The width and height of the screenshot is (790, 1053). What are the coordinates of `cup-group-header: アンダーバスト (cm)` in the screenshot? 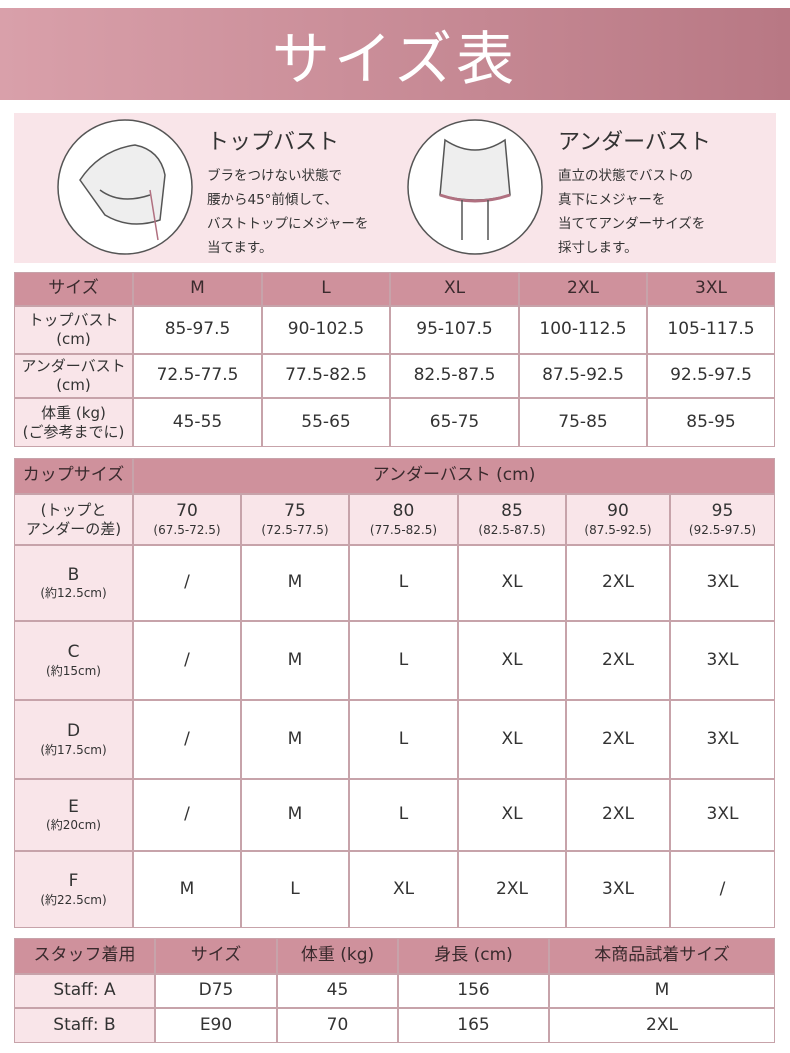 It's located at (454, 476).